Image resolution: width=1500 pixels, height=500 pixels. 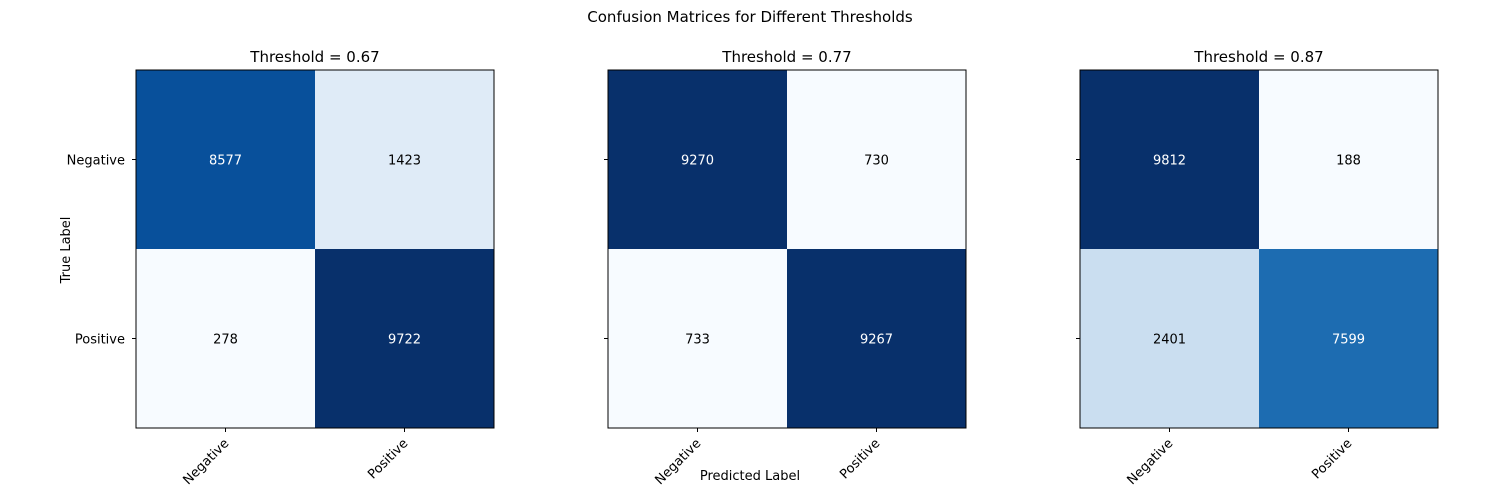 I want to click on cell-value-label: 730, so click(x=876, y=161).